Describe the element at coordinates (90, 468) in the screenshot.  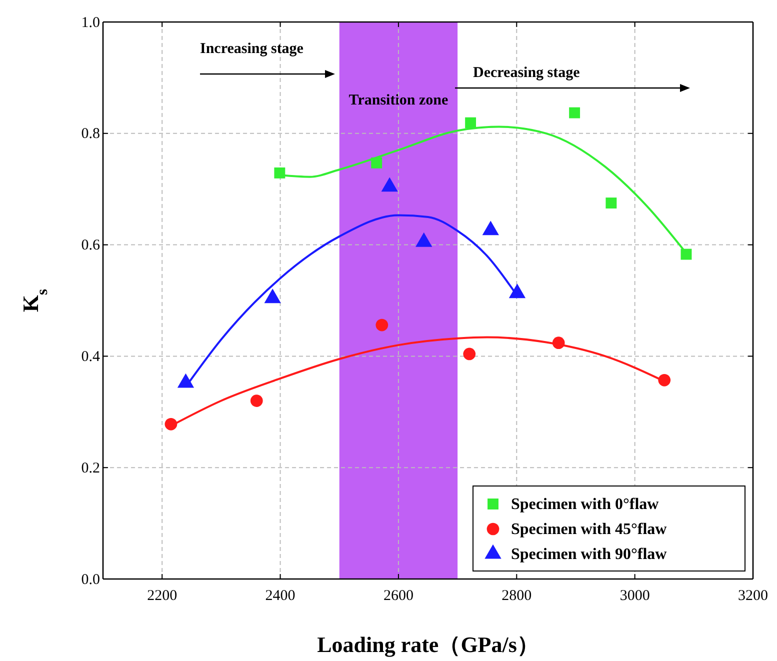
I see `y-tick-label: 0.2` at that location.